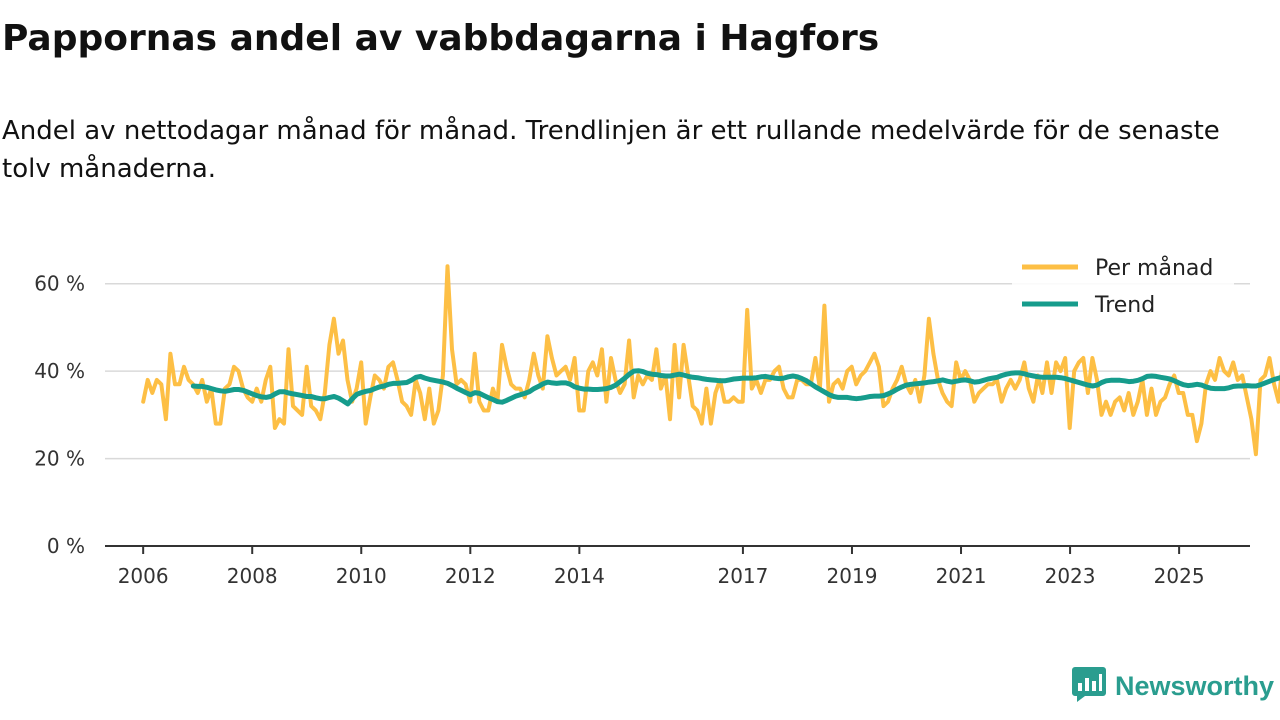  I want to click on series-line-trend, so click(735, 387).